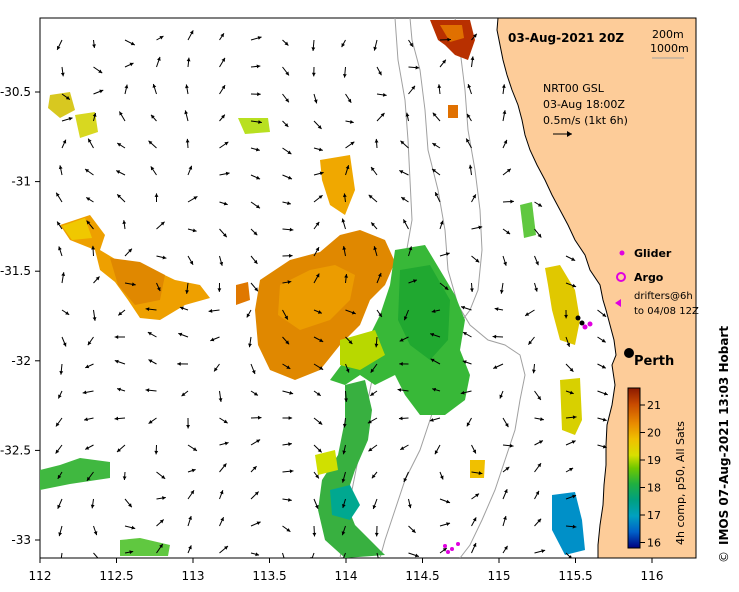  I want to click on colorbar-tick-label: 16, so click(654, 543).